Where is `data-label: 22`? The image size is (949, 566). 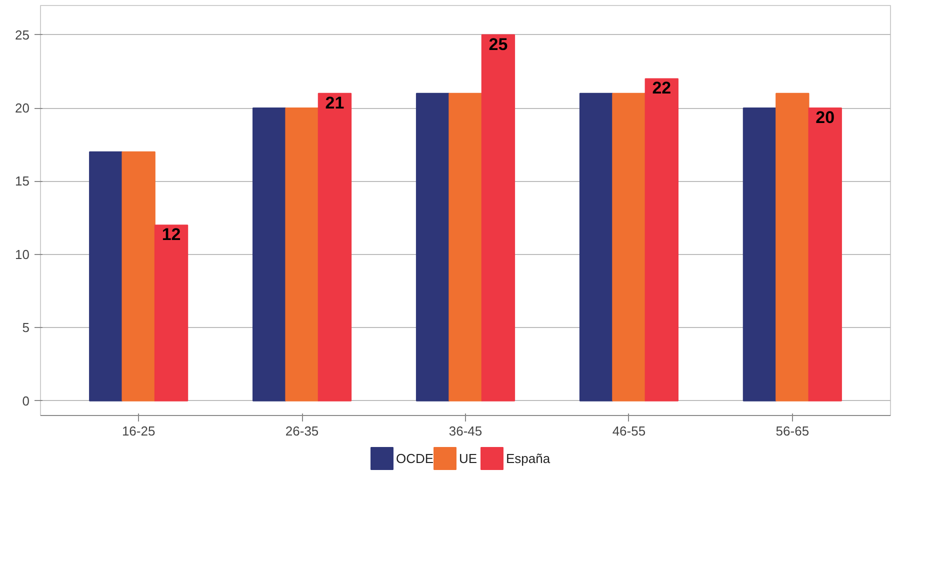 data-label: 22 is located at coordinates (662, 88).